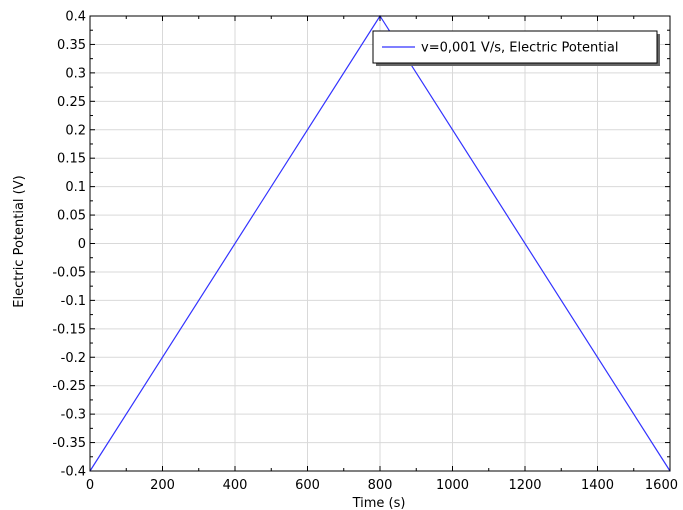 This screenshot has height=510, width=683. I want to click on y-tick-label: 0.35, so click(71, 45).